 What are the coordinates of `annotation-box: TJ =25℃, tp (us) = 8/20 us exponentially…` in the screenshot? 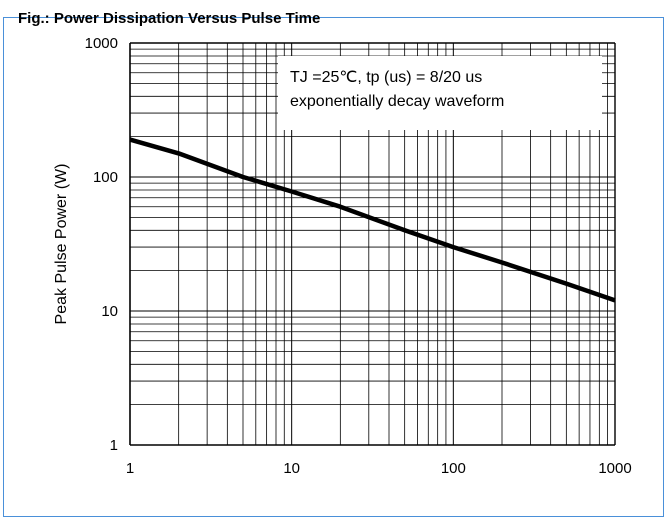 It's located at (440, 93).